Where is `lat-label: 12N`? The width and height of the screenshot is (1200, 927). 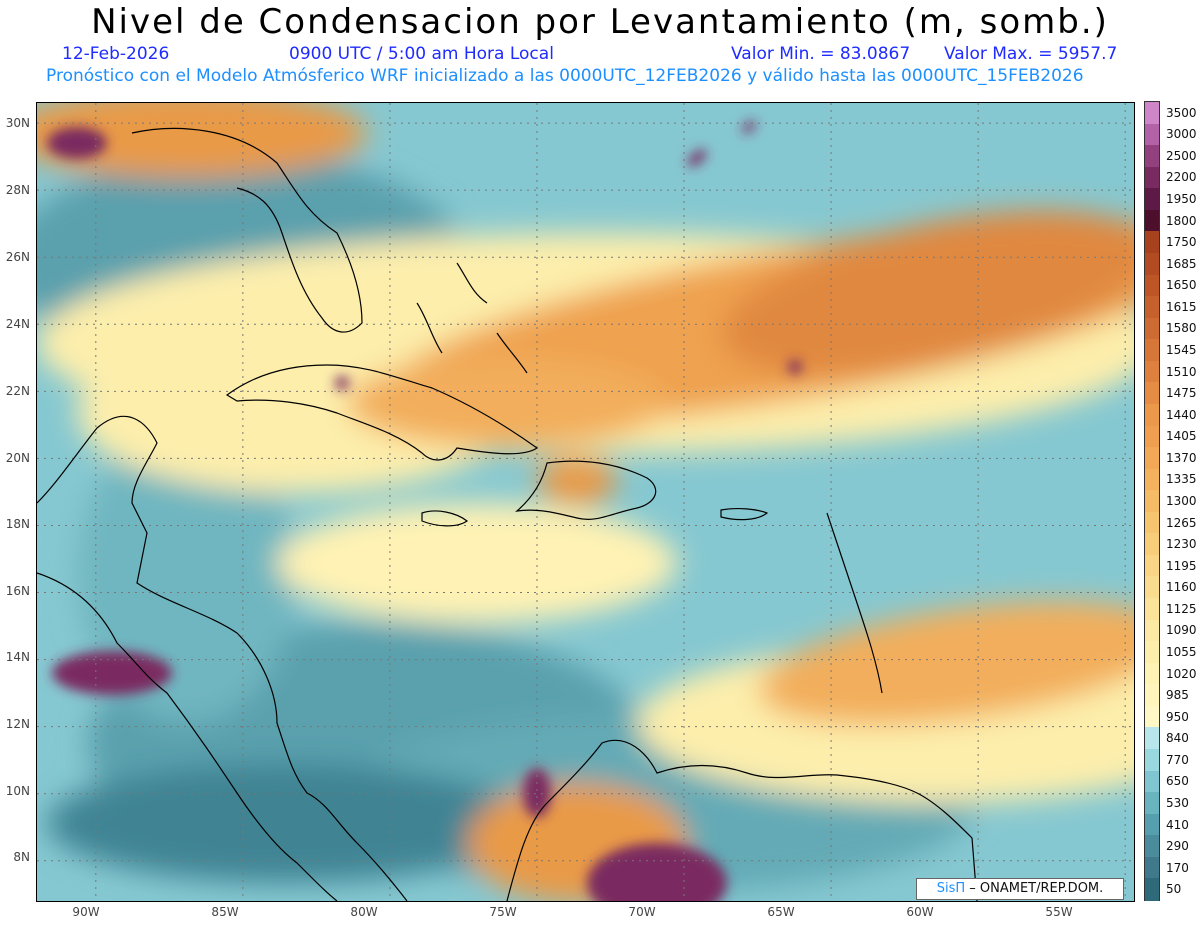
lat-label: 12N is located at coordinates (17, 724).